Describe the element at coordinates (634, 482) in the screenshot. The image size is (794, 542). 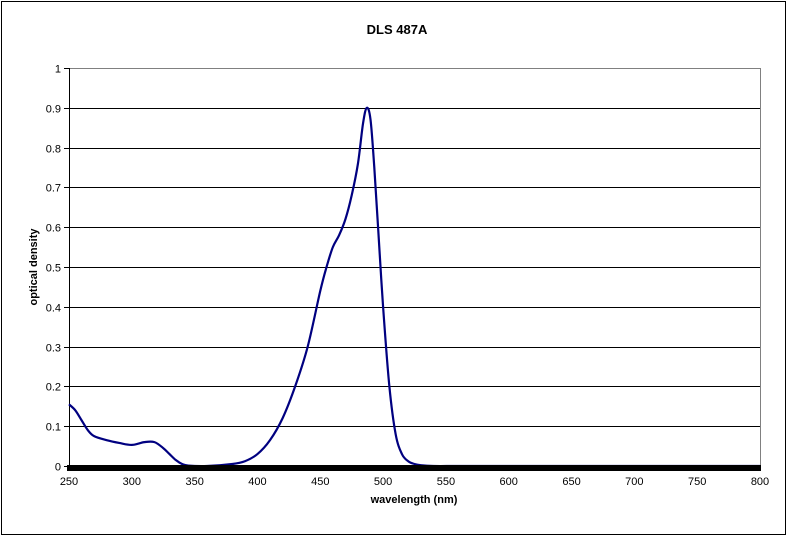
I see `x-tick-label: 700` at that location.